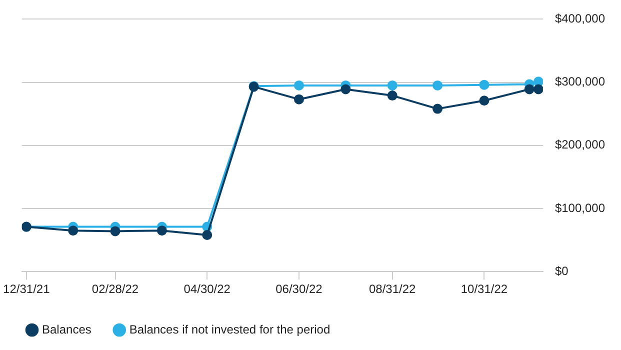 The width and height of the screenshot is (621, 350). I want to click on x-tick-label: 08/31/22, so click(392, 289).